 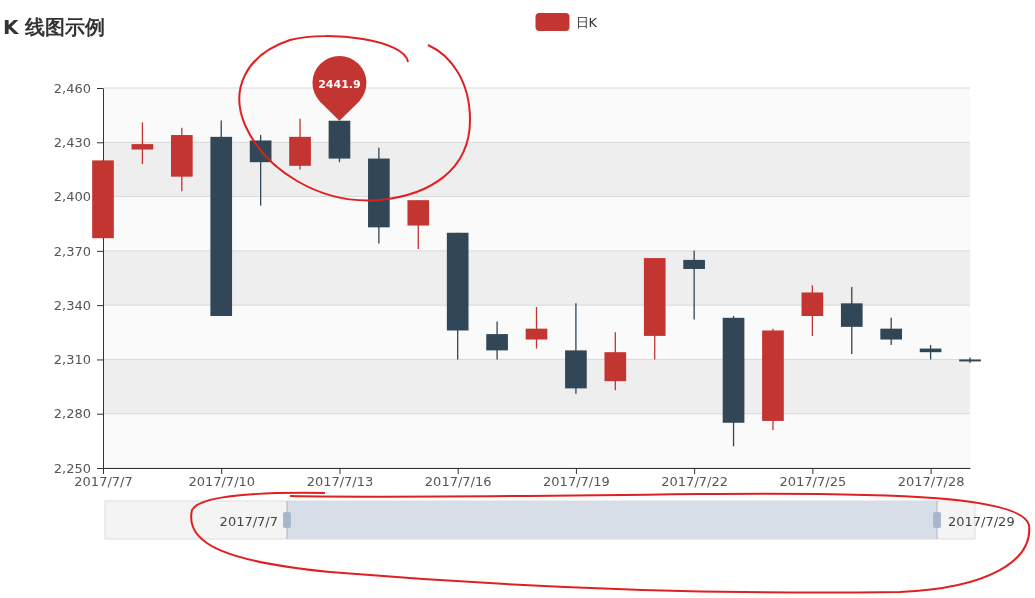 What do you see at coordinates (72, 251) in the screenshot?
I see `y-tick-label: 2,370` at bounding box center [72, 251].